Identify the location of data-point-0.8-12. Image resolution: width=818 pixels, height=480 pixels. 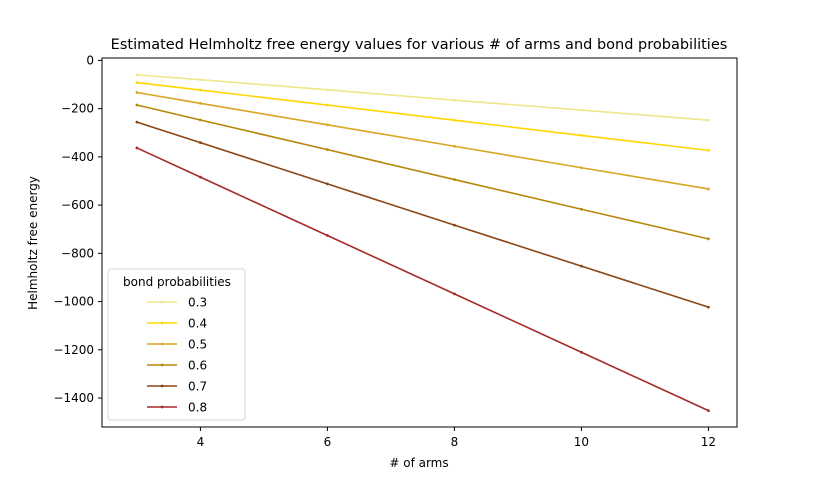
(708, 410).